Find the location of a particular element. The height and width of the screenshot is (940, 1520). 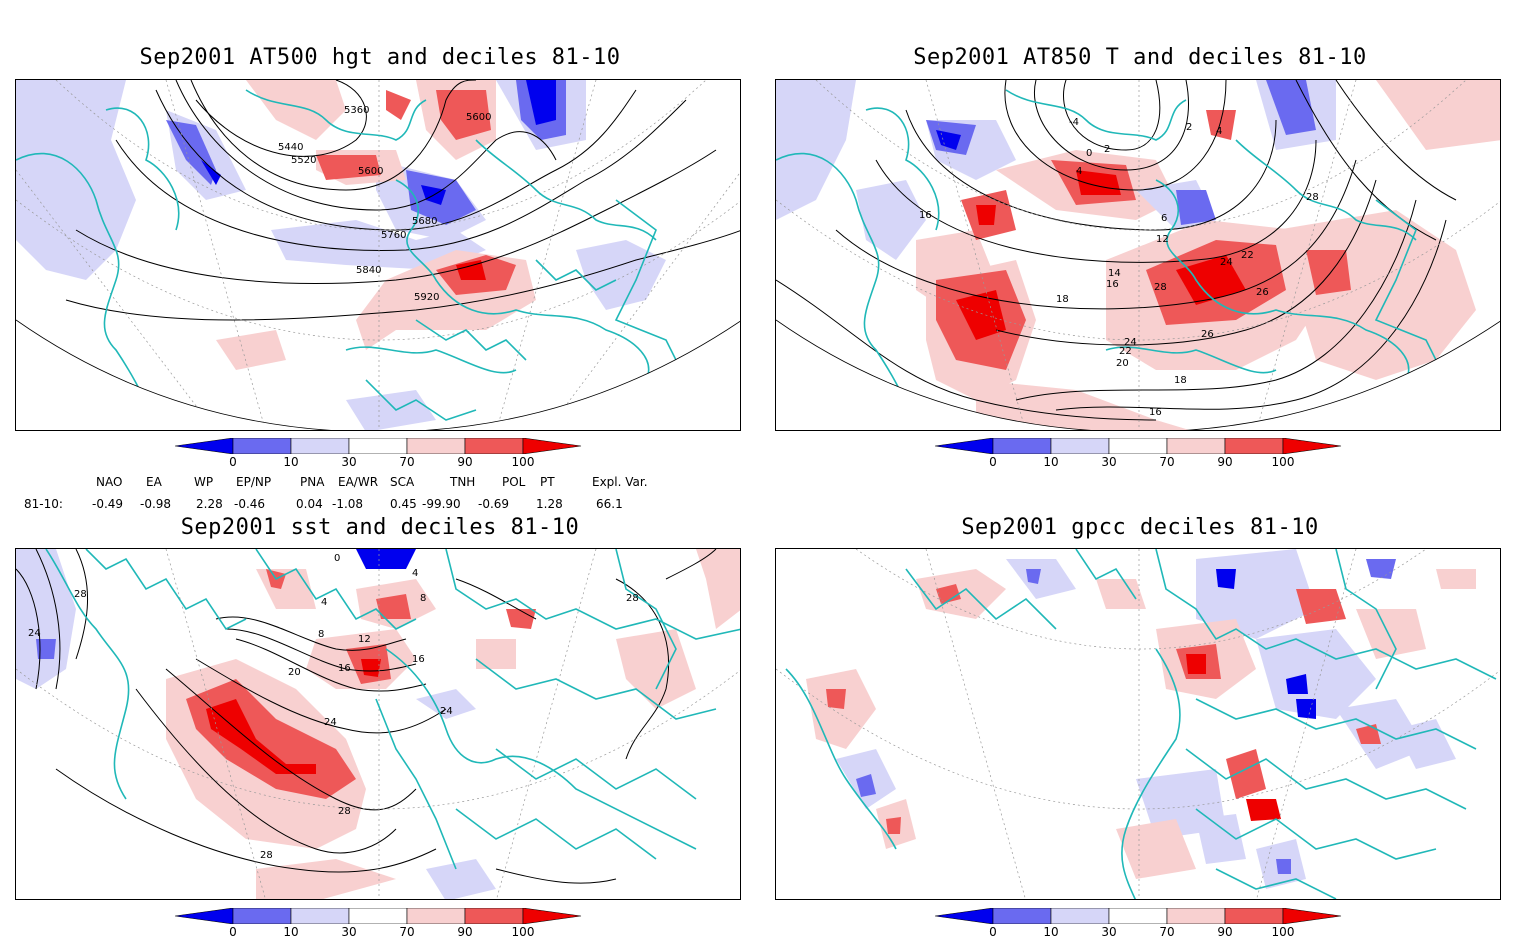

index-value: 0.04 is located at coordinates (309, 504).